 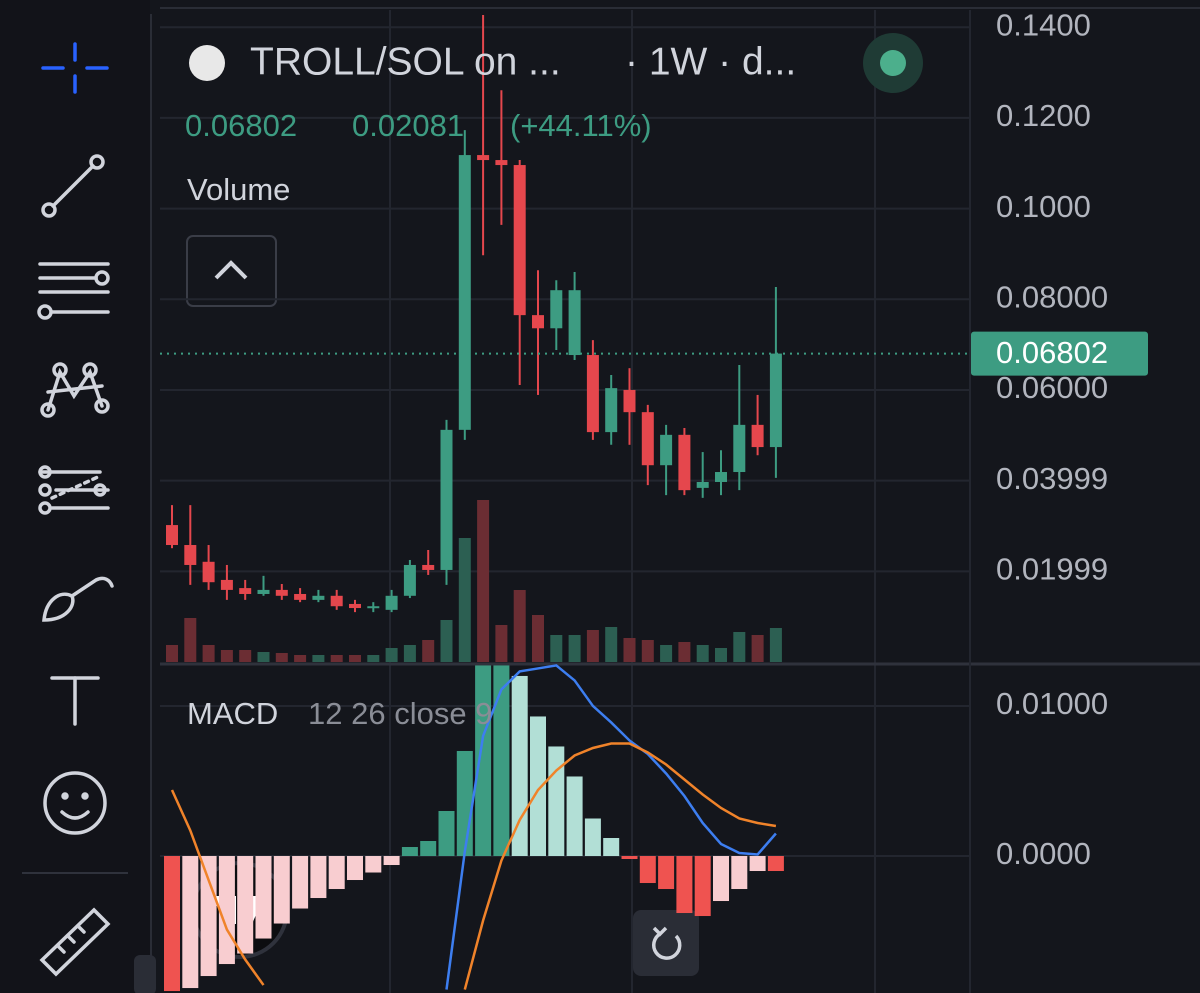 What do you see at coordinates (893, 63) in the screenshot?
I see `status-dot` at bounding box center [893, 63].